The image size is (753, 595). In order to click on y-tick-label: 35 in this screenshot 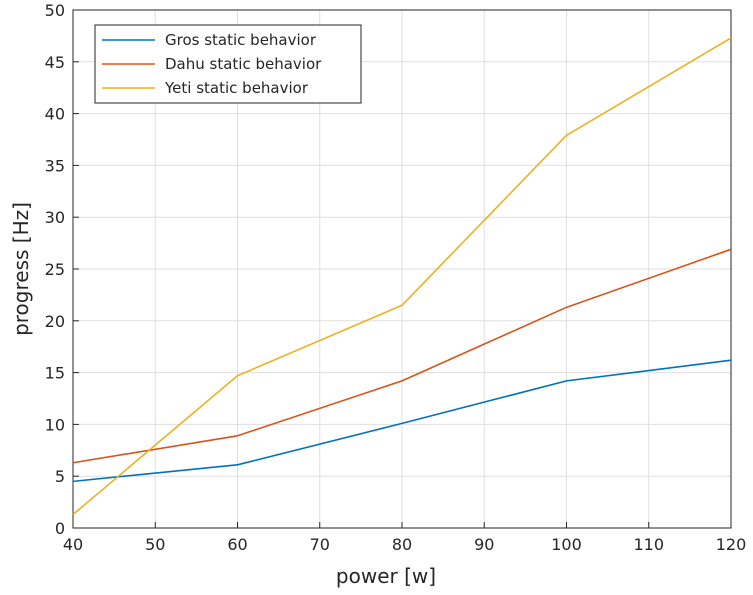, I will do `click(55, 165)`.